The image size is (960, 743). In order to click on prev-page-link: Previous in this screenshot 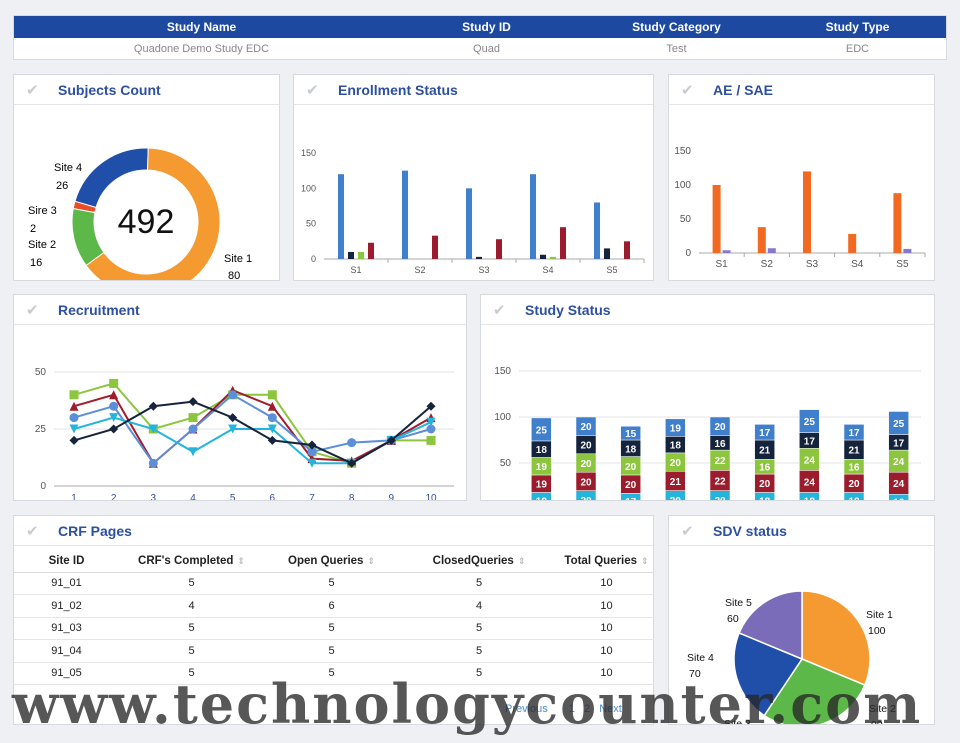, I will do `click(526, 709)`.